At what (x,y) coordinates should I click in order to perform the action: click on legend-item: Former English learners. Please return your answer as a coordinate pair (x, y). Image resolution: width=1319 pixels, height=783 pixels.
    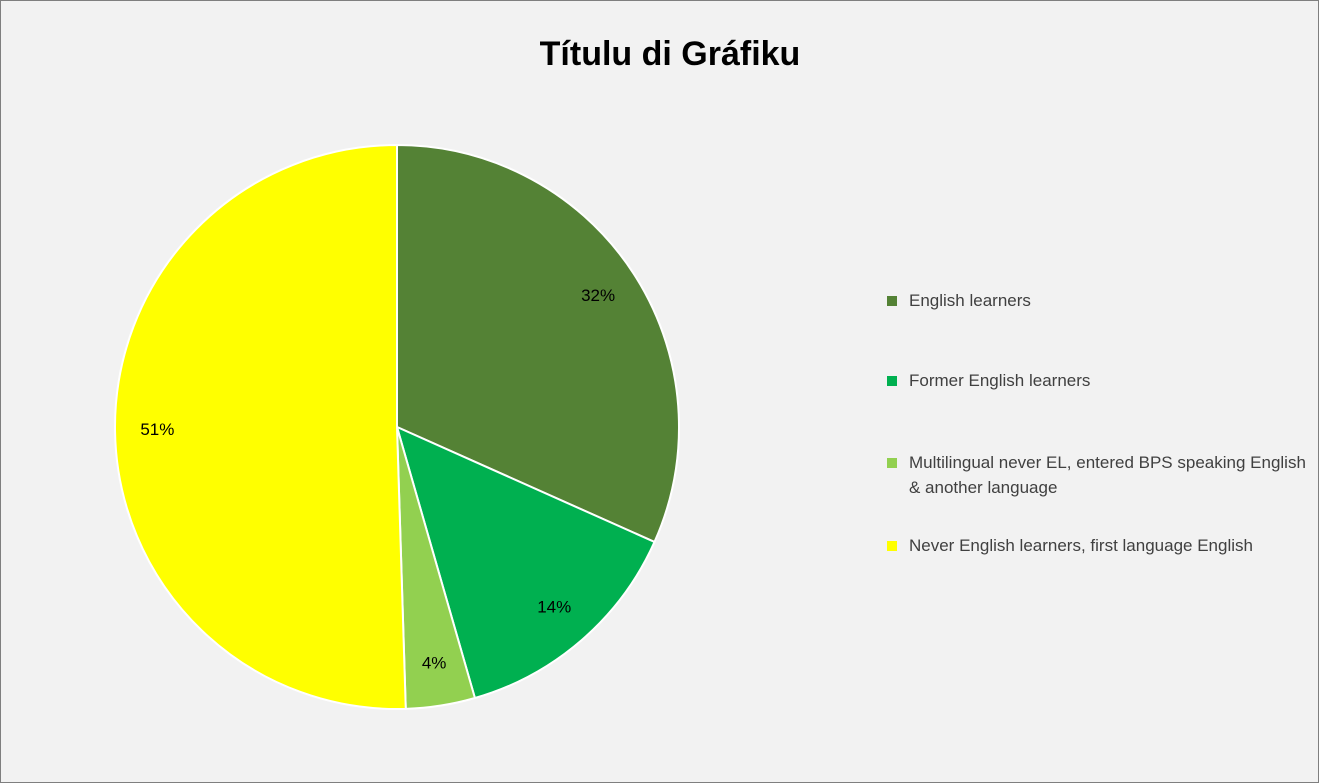
    Looking at the image, I should click on (1097, 380).